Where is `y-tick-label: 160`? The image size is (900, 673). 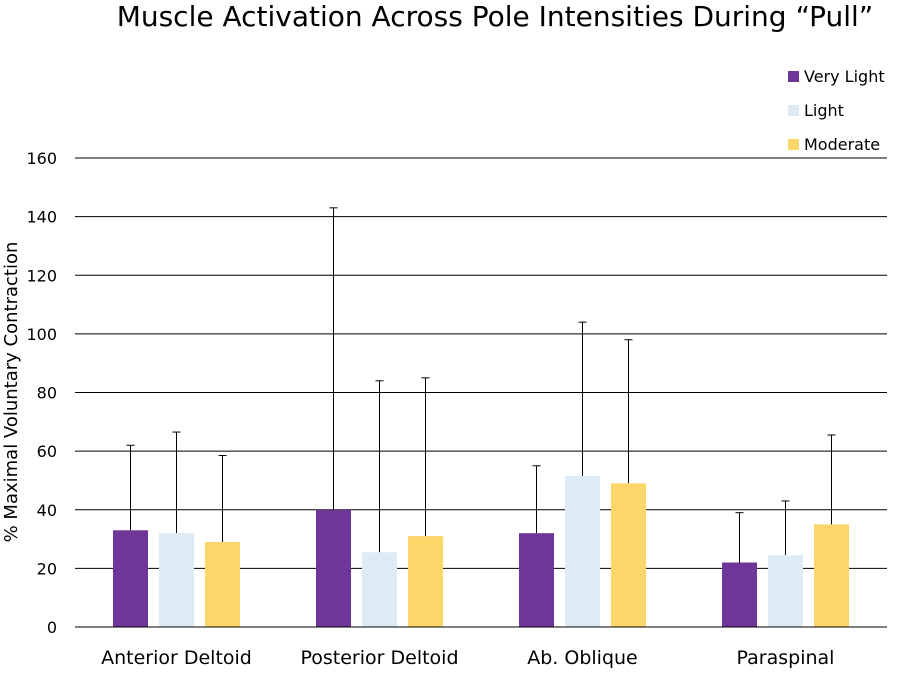
y-tick-label: 160 is located at coordinates (41, 158).